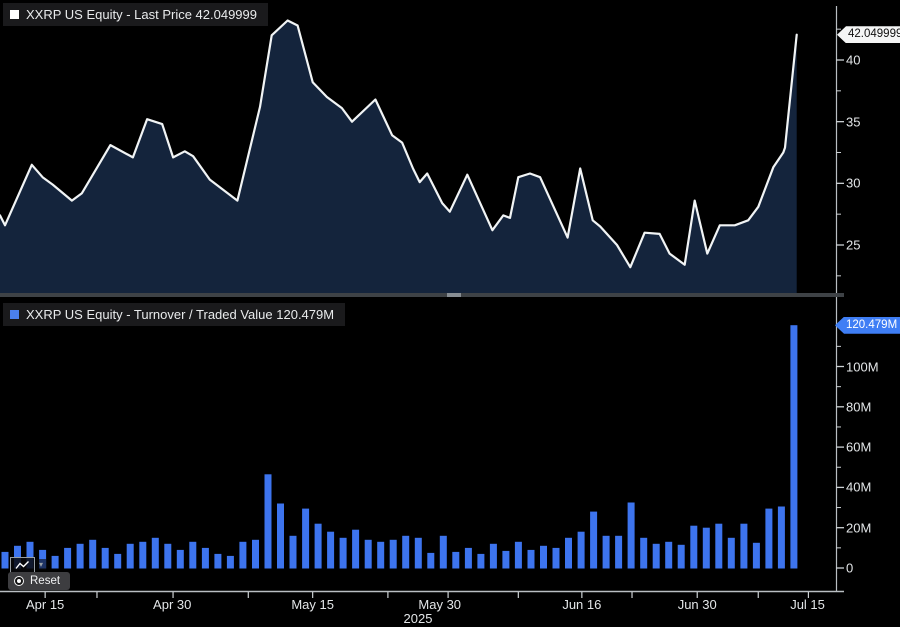 This screenshot has height=627, width=900. Describe the element at coordinates (45, 581) in the screenshot. I see `reset-button-label: Reset` at that location.